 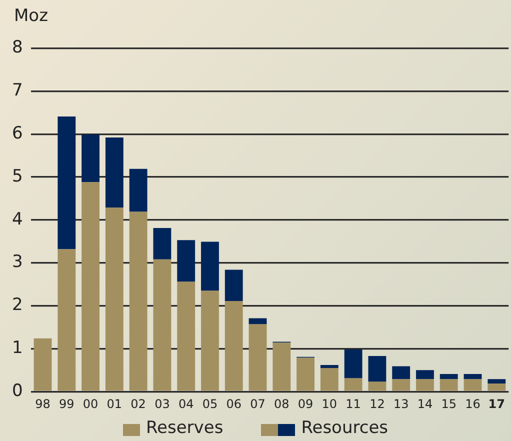 I want to click on x-tick-label: 05, so click(x=210, y=403).